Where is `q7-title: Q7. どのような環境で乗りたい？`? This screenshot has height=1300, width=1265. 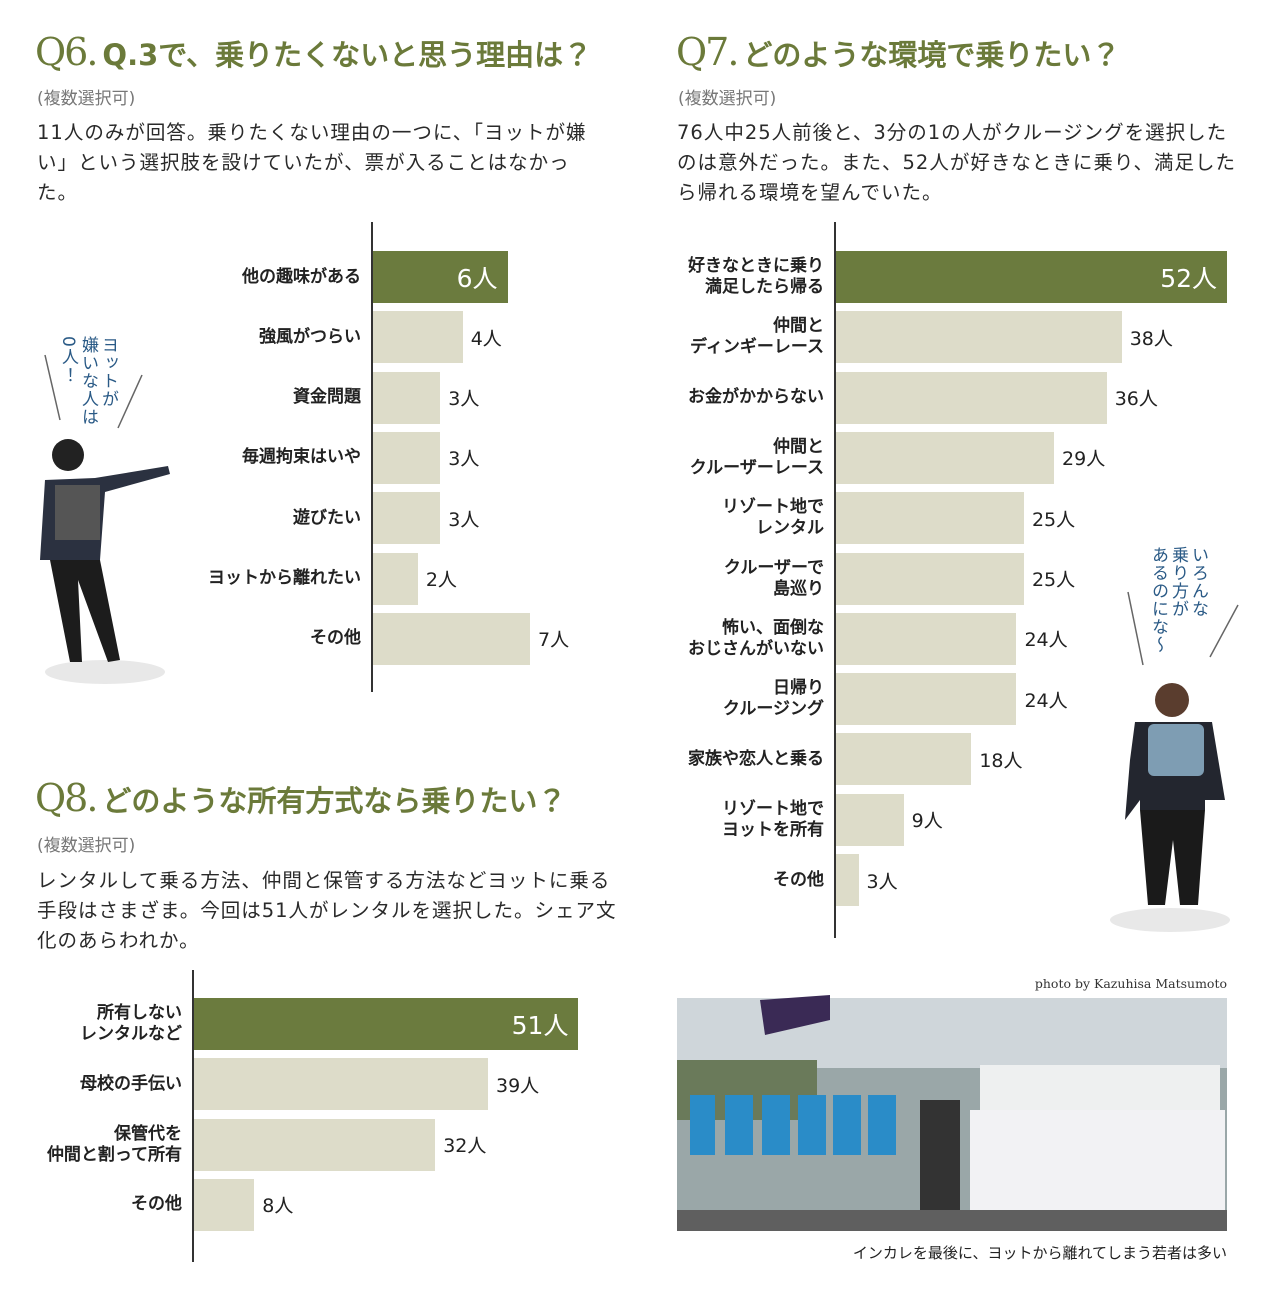
q7-title: Q7. どのような環境で乗りたい？ is located at coordinates (898, 52).